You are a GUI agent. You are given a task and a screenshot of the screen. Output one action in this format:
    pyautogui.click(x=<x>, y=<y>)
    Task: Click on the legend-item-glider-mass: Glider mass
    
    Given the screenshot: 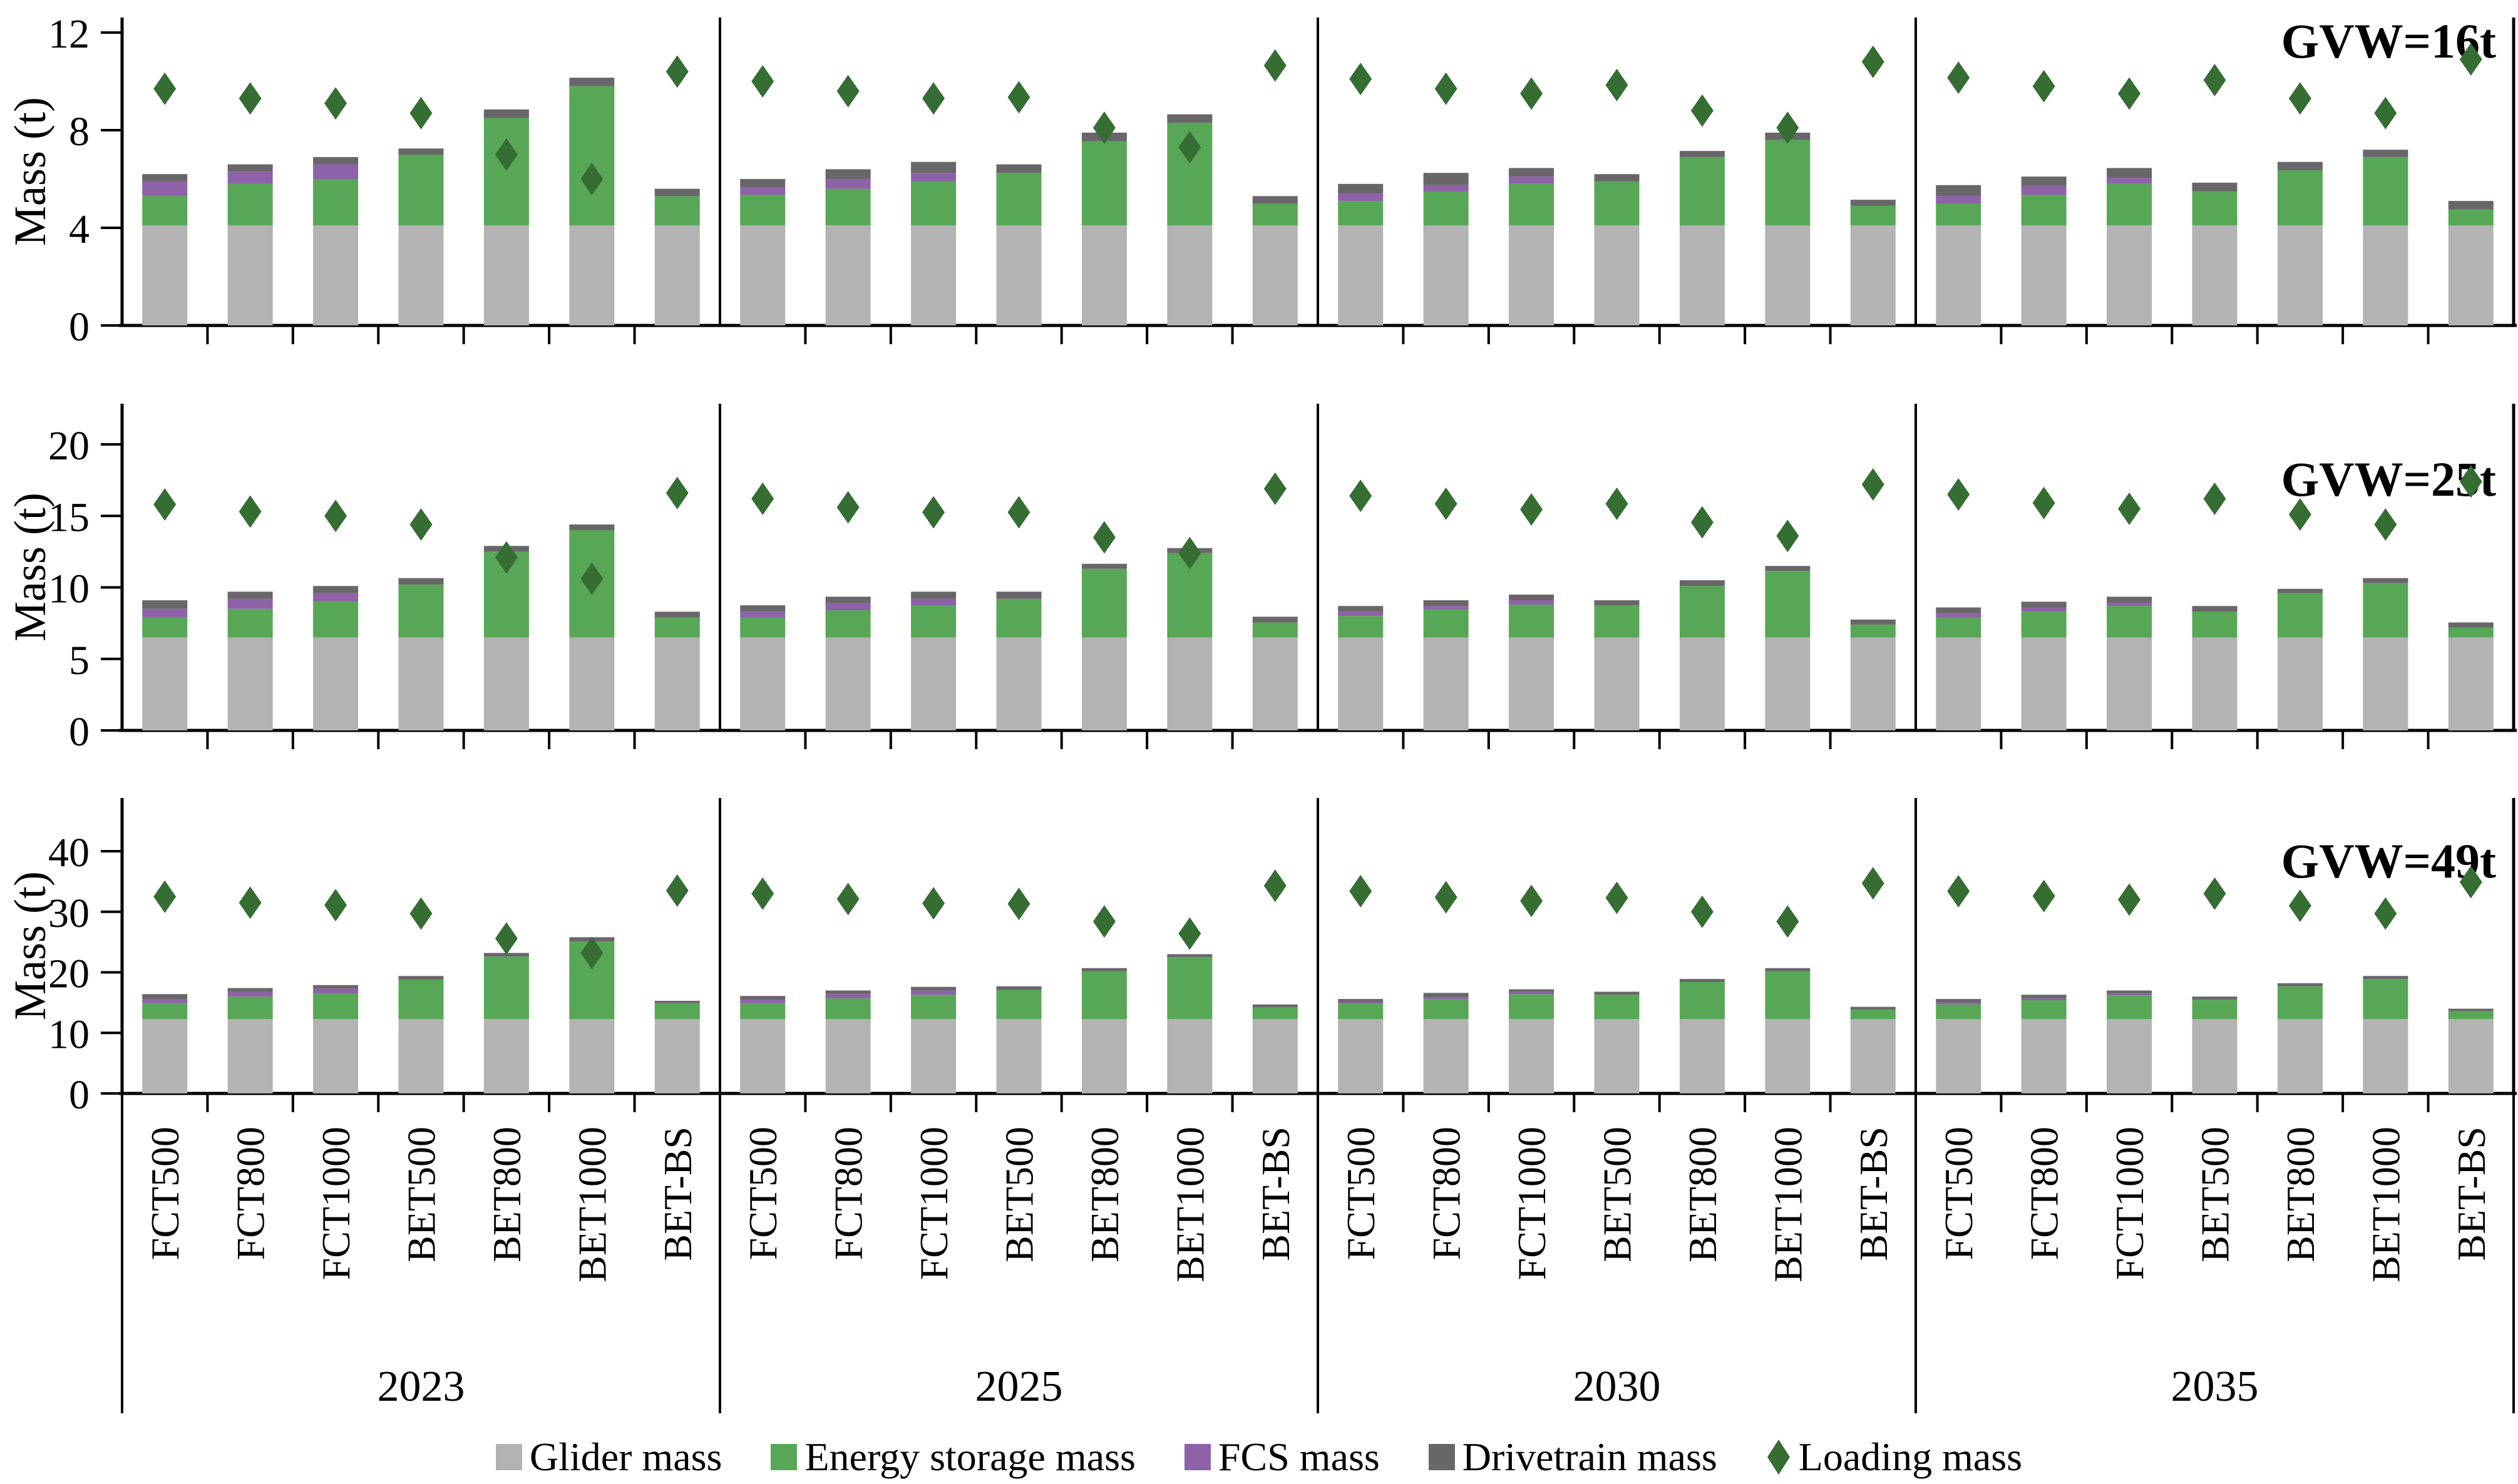 What is the action you would take?
    pyautogui.click(x=608, y=1457)
    